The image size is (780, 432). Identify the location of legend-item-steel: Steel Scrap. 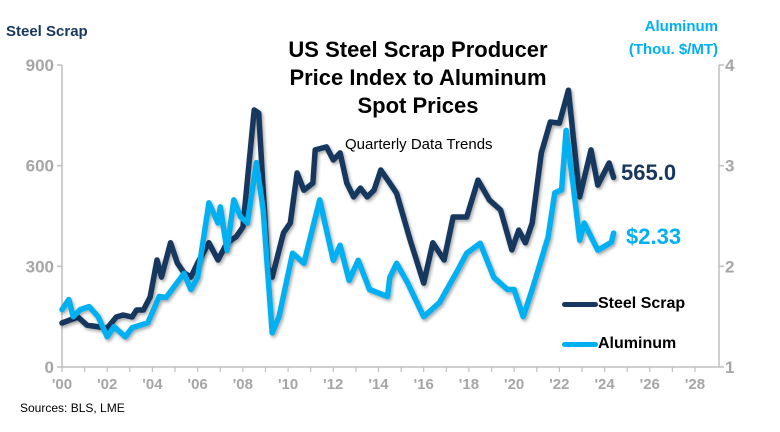
(623, 304).